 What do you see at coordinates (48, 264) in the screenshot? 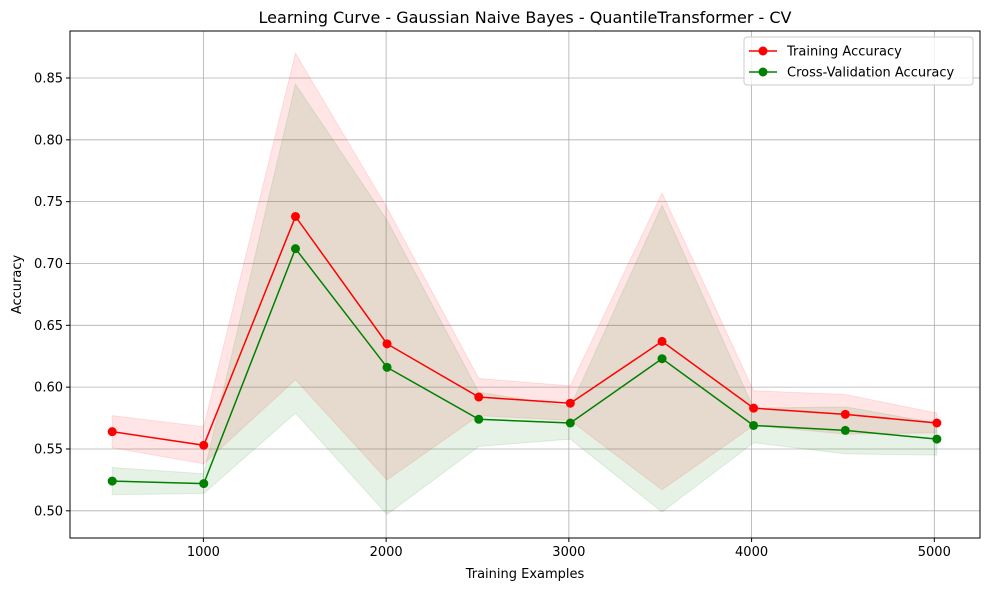
I see `y-tick-label: 0.70` at bounding box center [48, 264].